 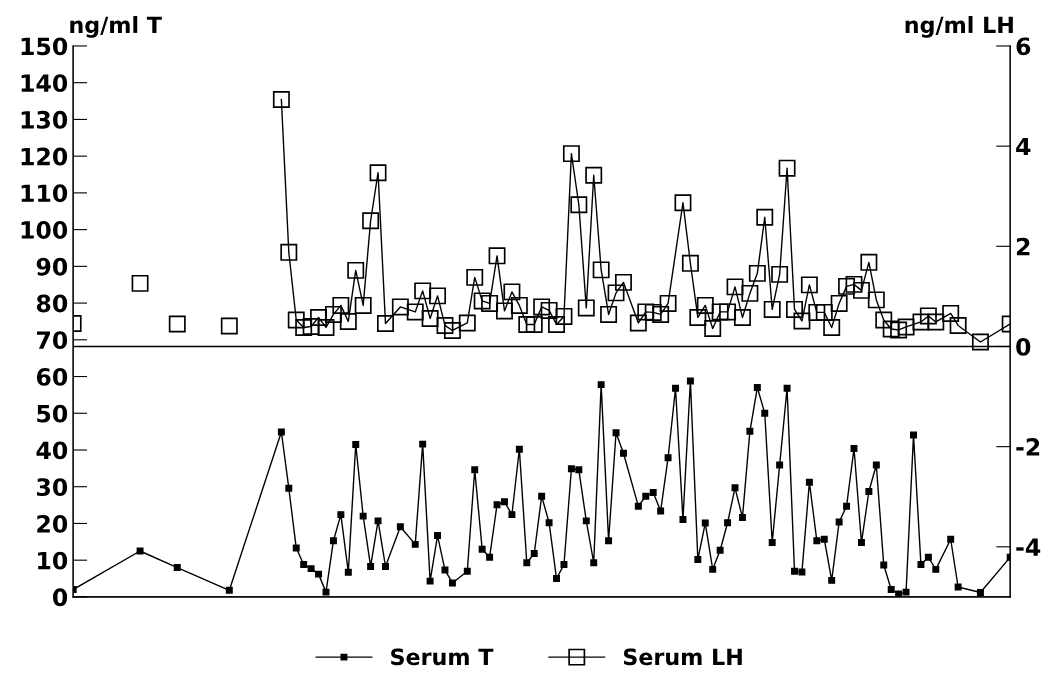 What do you see at coordinates (1023, 46) in the screenshot?
I see `y2-tick-label: 6` at bounding box center [1023, 46].